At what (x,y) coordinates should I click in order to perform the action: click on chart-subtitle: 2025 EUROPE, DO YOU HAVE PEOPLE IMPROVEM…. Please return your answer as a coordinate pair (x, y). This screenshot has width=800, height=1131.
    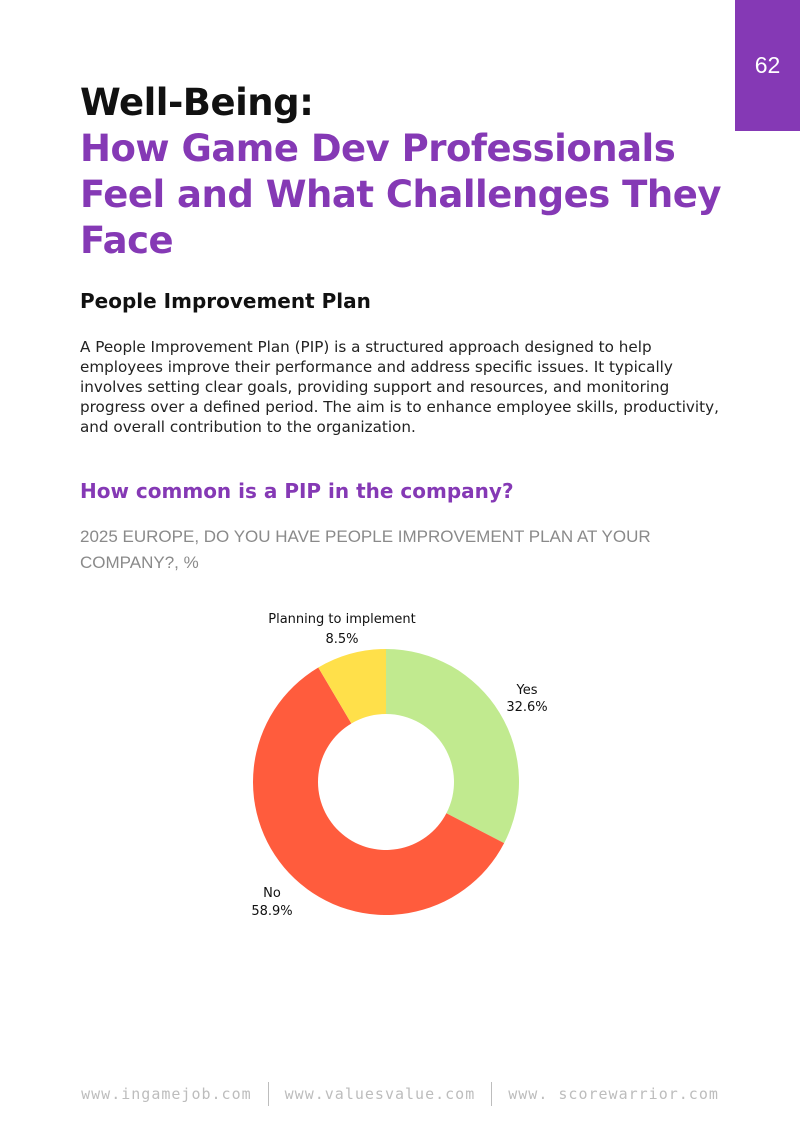
    Looking at the image, I should click on (365, 549).